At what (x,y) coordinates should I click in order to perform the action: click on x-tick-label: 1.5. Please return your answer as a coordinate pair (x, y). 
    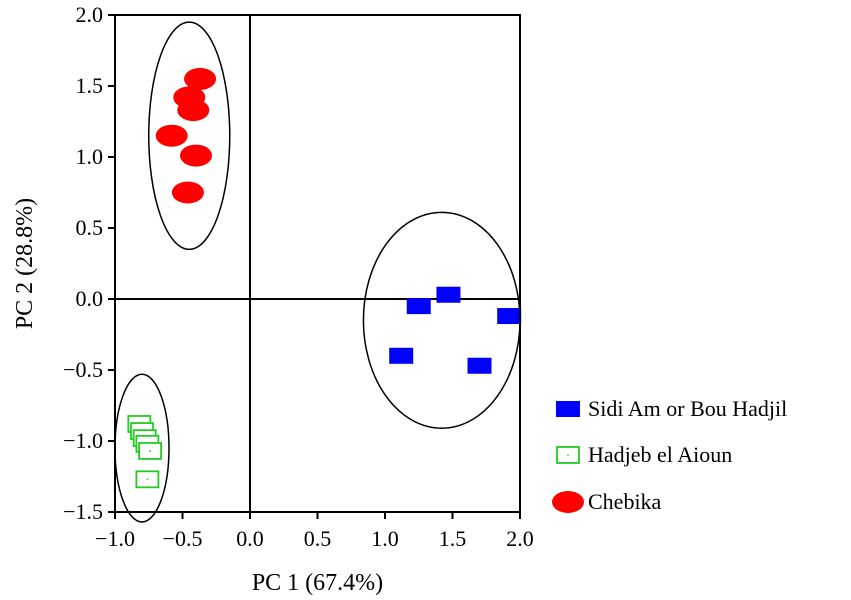
    Looking at the image, I should click on (453, 538).